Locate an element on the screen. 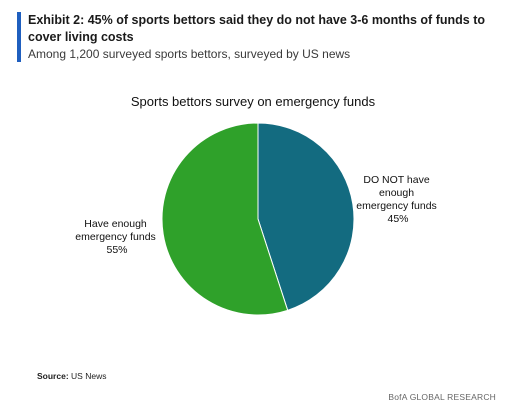 The height and width of the screenshot is (420, 512). slice-label-not-have-value: 45% is located at coordinates (397, 219).